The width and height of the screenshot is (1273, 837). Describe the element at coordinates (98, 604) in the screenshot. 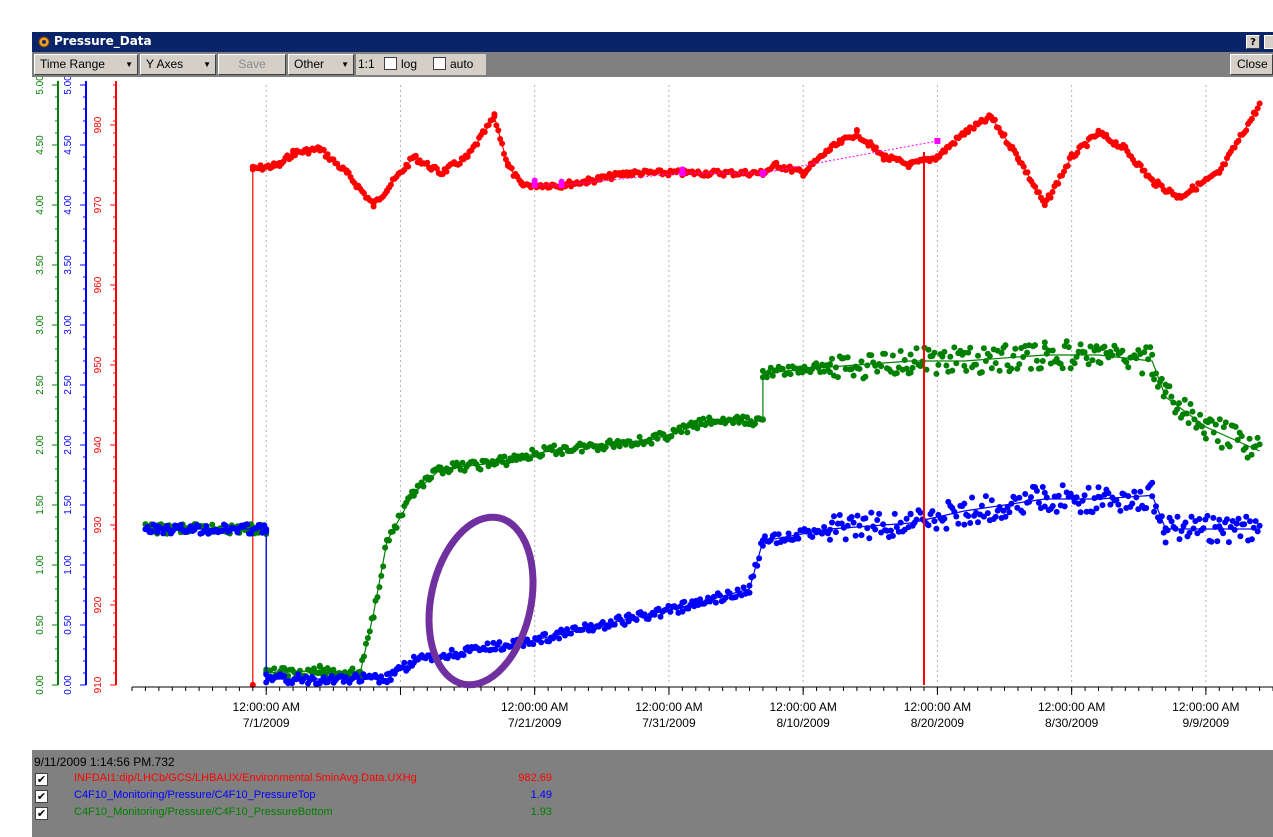

I see `y-tick-label: 920` at that location.